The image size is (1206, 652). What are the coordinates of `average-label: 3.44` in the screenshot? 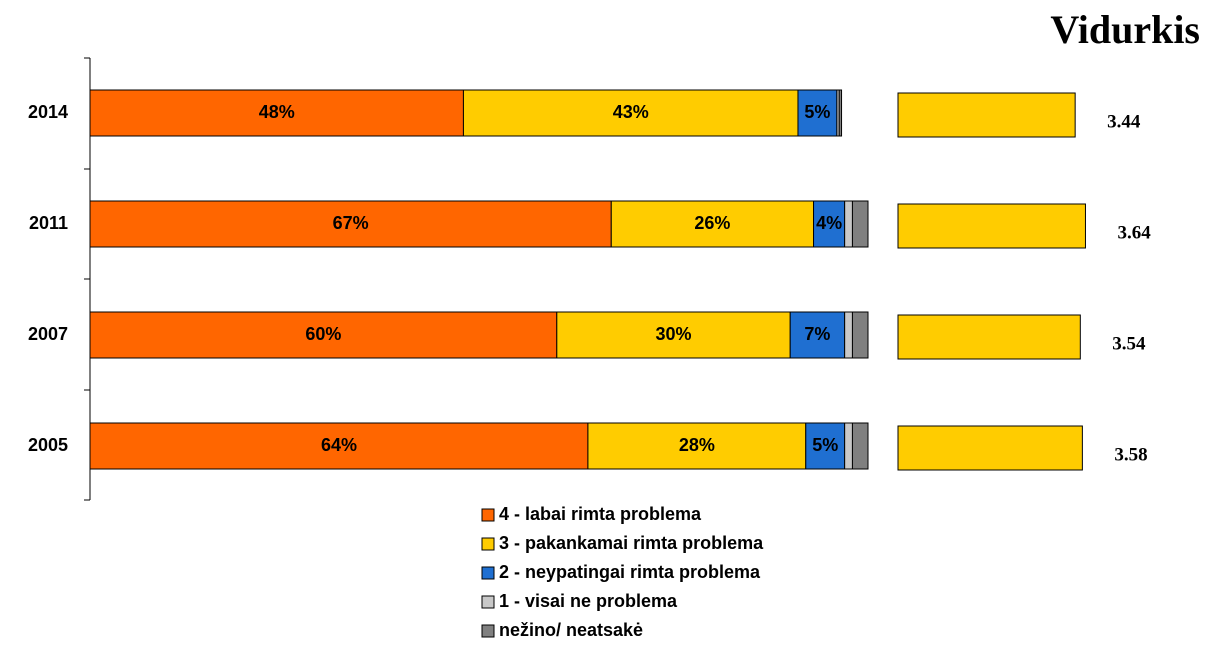 It's located at (1124, 121).